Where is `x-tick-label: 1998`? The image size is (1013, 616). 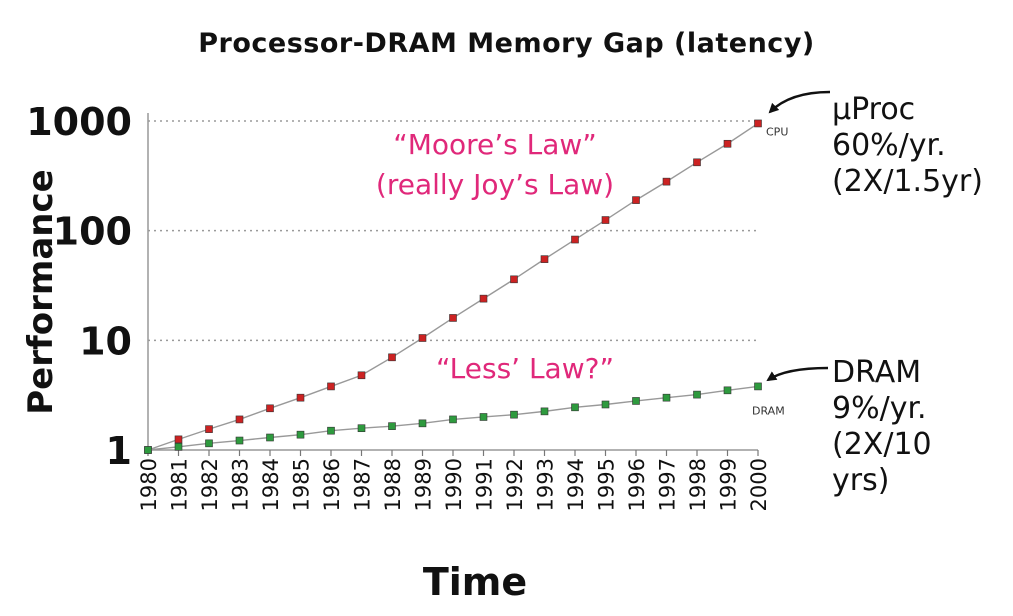
x-tick-label: 1998 is located at coordinates (698, 484).